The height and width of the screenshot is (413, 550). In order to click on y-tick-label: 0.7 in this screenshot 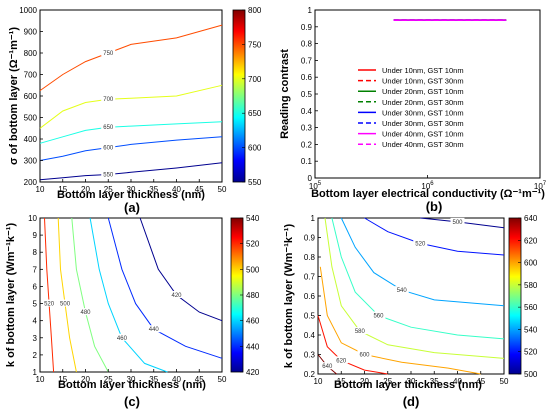, I will do `click(307, 60)`.